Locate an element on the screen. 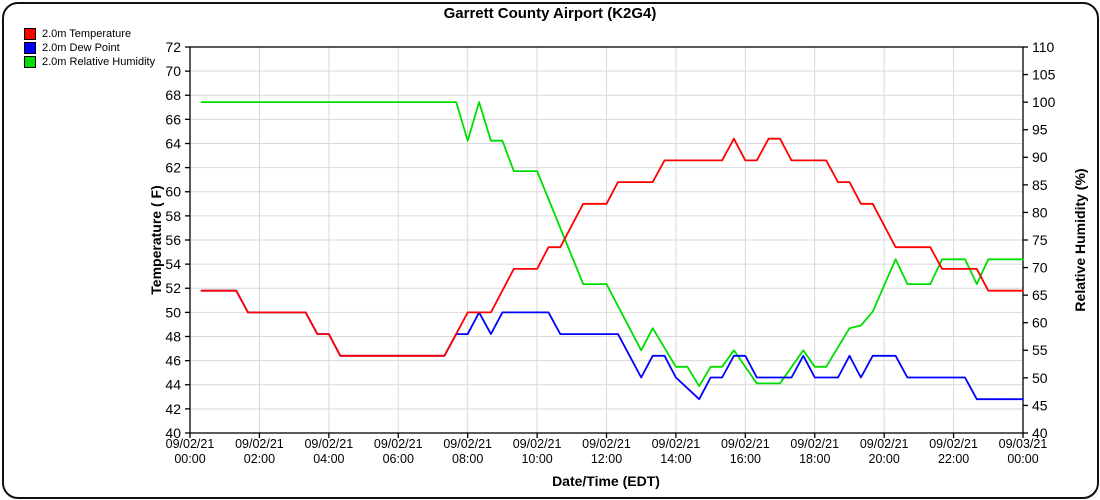 The height and width of the screenshot is (500, 1100). left-tick-label: 48 is located at coordinates (173, 336).